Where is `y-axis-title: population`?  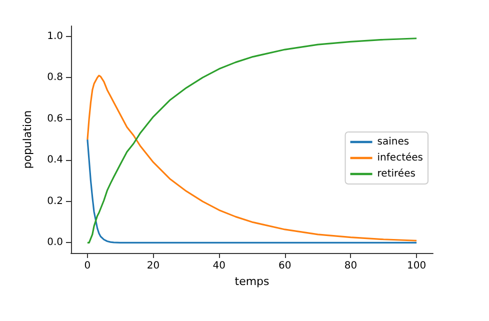 y-axis-title: population is located at coordinates (27, 139).